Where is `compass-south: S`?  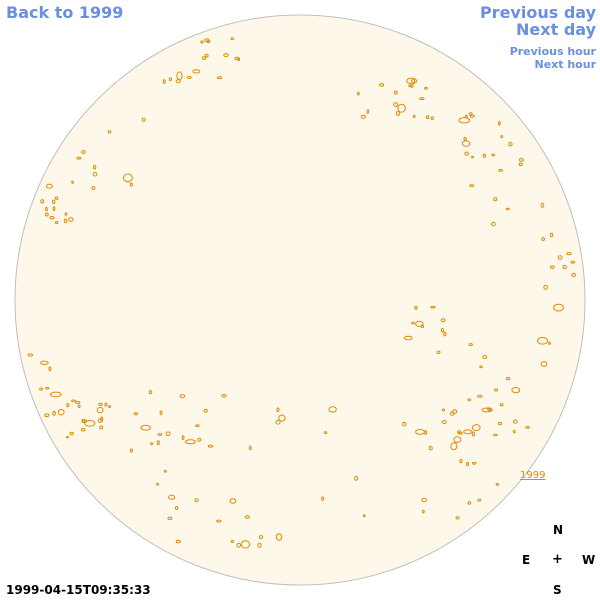
compass-south: S is located at coordinates (557, 590).